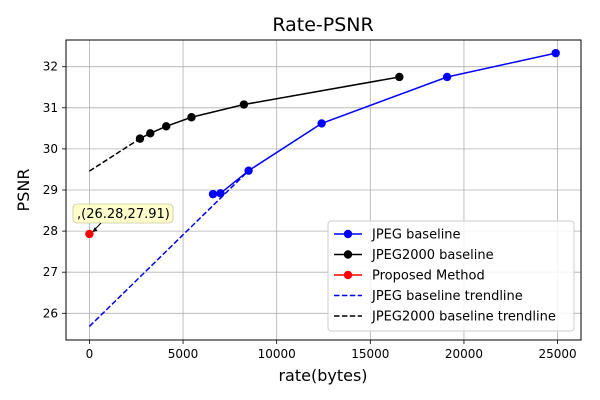  What do you see at coordinates (50, 313) in the screenshot?
I see `y-tick-label: 26` at bounding box center [50, 313].